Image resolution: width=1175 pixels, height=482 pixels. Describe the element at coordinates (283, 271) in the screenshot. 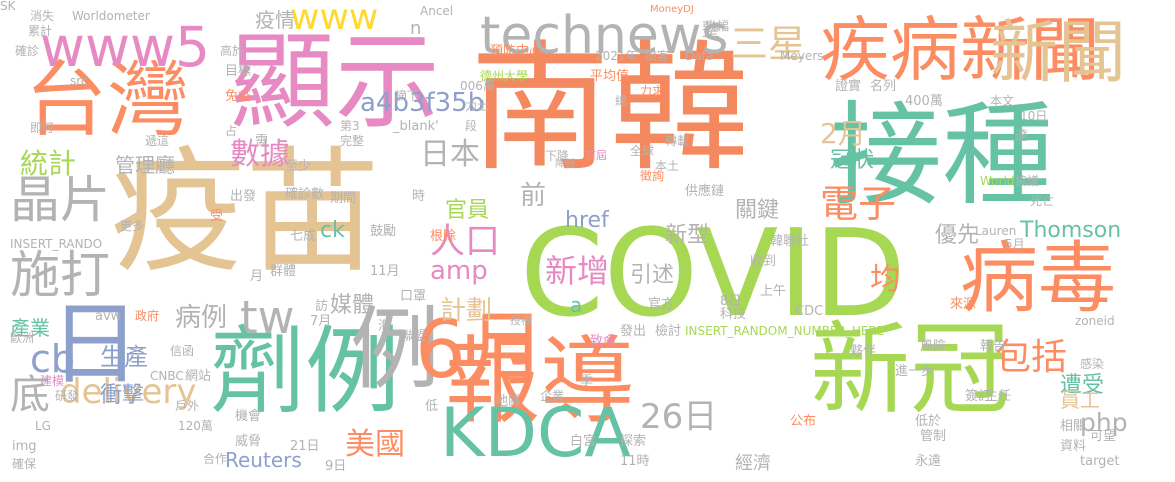

I see `word-149: 群體` at that location.